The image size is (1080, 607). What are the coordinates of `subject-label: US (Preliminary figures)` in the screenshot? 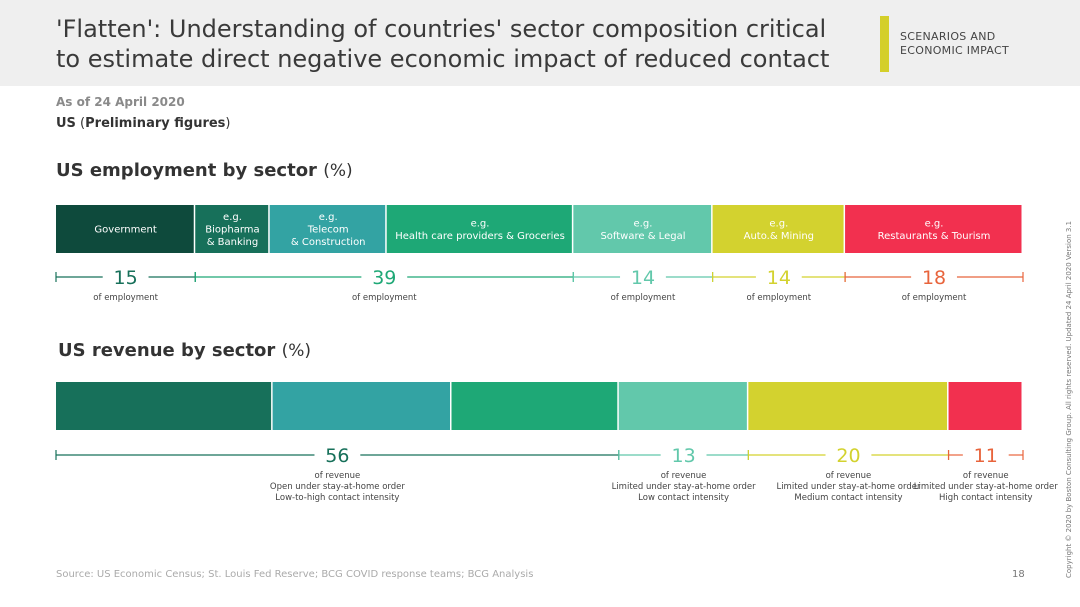 It's located at (143, 123).